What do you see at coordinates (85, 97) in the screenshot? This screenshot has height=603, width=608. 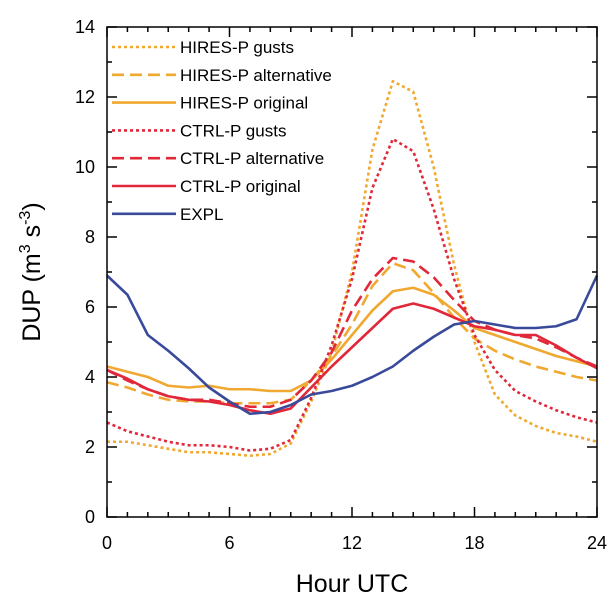 I see `y-tick-label: 12` at bounding box center [85, 97].